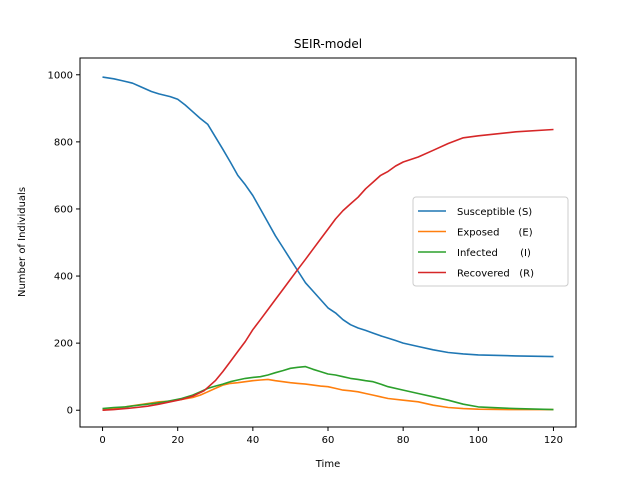 Image resolution: width=640 pixels, height=480 pixels. Describe the element at coordinates (495, 274) in the screenshot. I see `legend-label-recovered: Recovered (R)` at that location.